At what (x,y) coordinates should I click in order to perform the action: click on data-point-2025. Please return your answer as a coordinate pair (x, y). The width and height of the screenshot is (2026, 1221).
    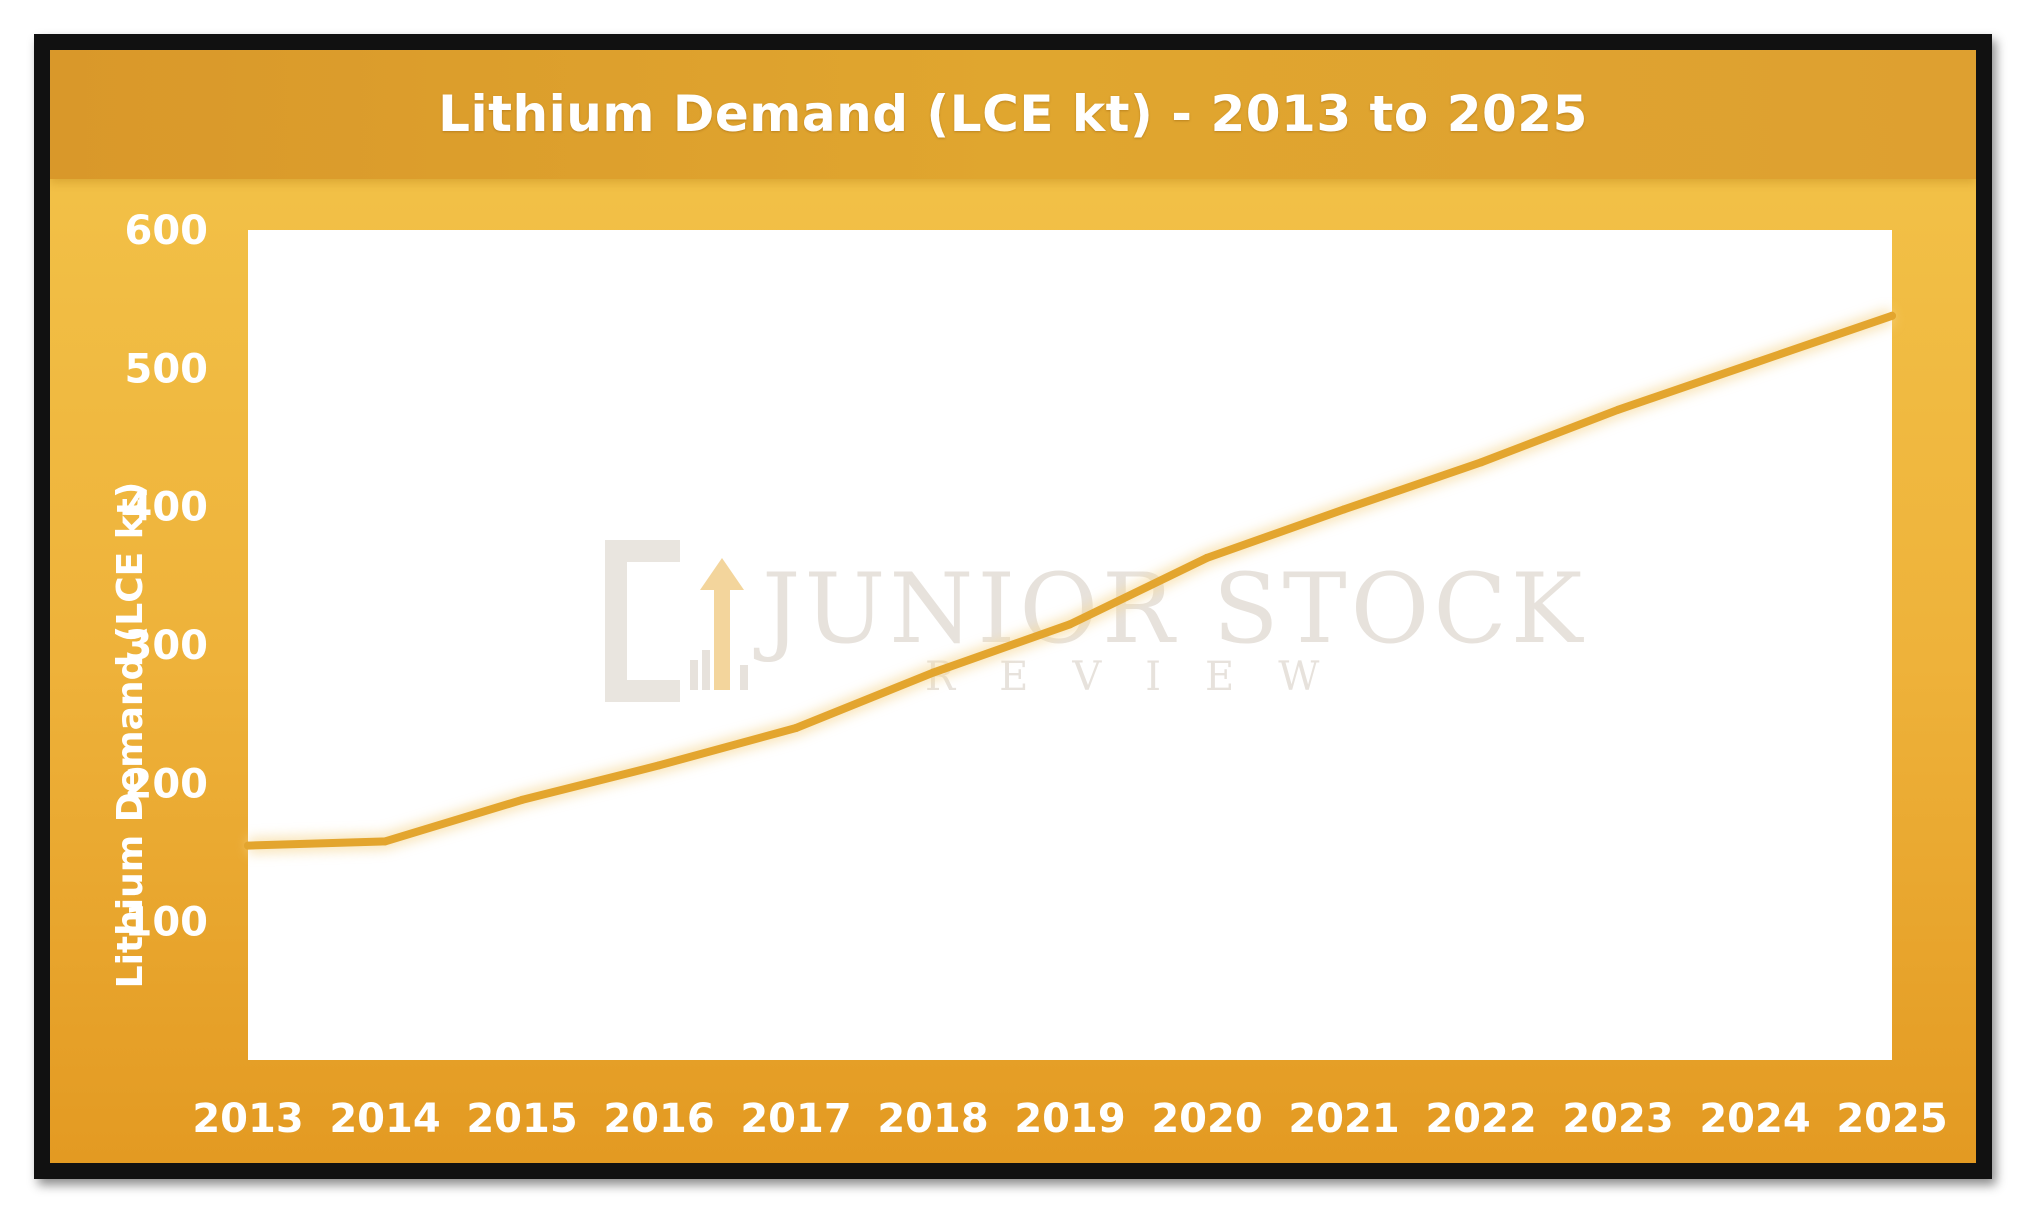
    Looking at the image, I should click on (1892, 315).